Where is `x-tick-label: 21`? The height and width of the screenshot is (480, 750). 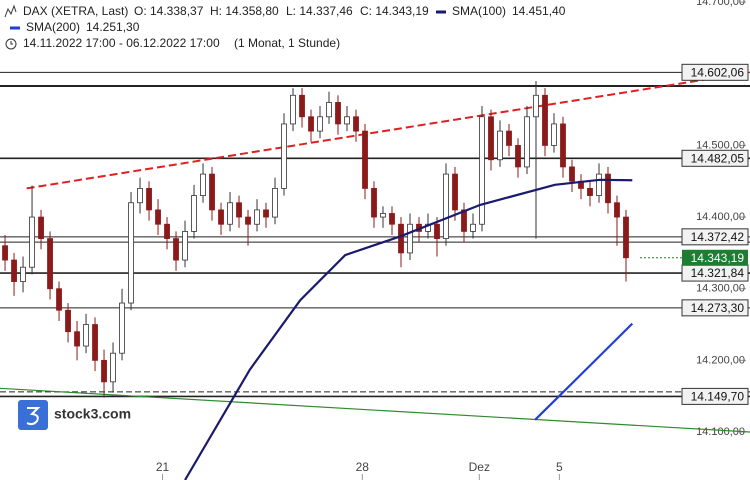 x-tick-label: 21 is located at coordinates (163, 467).